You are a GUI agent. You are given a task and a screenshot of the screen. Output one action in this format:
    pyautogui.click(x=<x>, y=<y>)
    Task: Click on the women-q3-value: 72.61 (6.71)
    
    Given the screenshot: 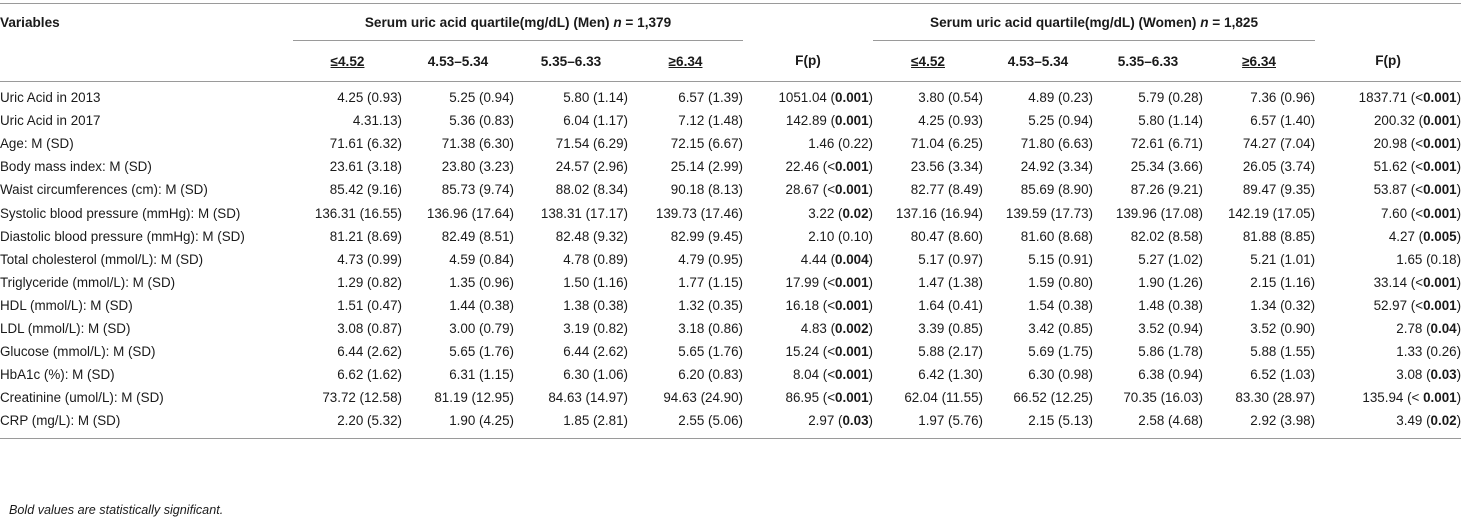 What is the action you would take?
    pyautogui.click(x=1167, y=144)
    